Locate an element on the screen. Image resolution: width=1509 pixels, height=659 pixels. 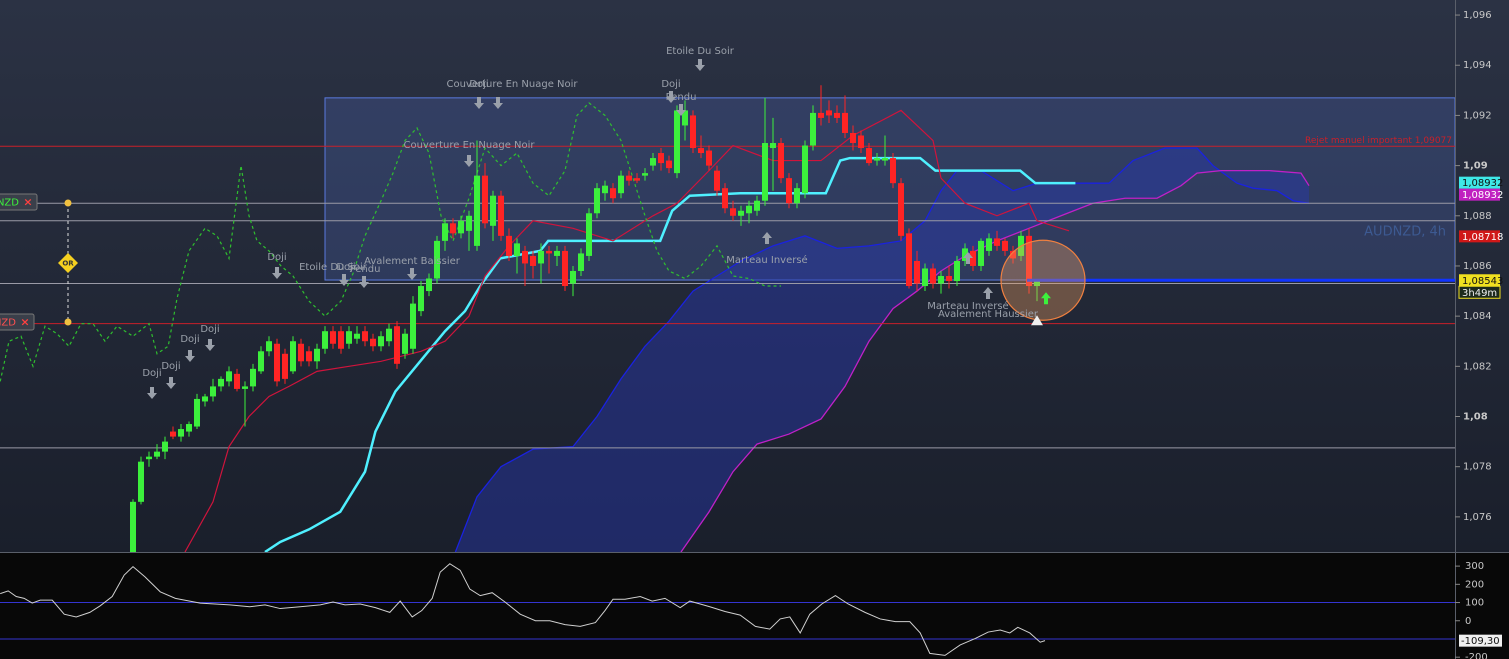
watermark: AUDNZD, 4h is located at coordinates (1405, 232).